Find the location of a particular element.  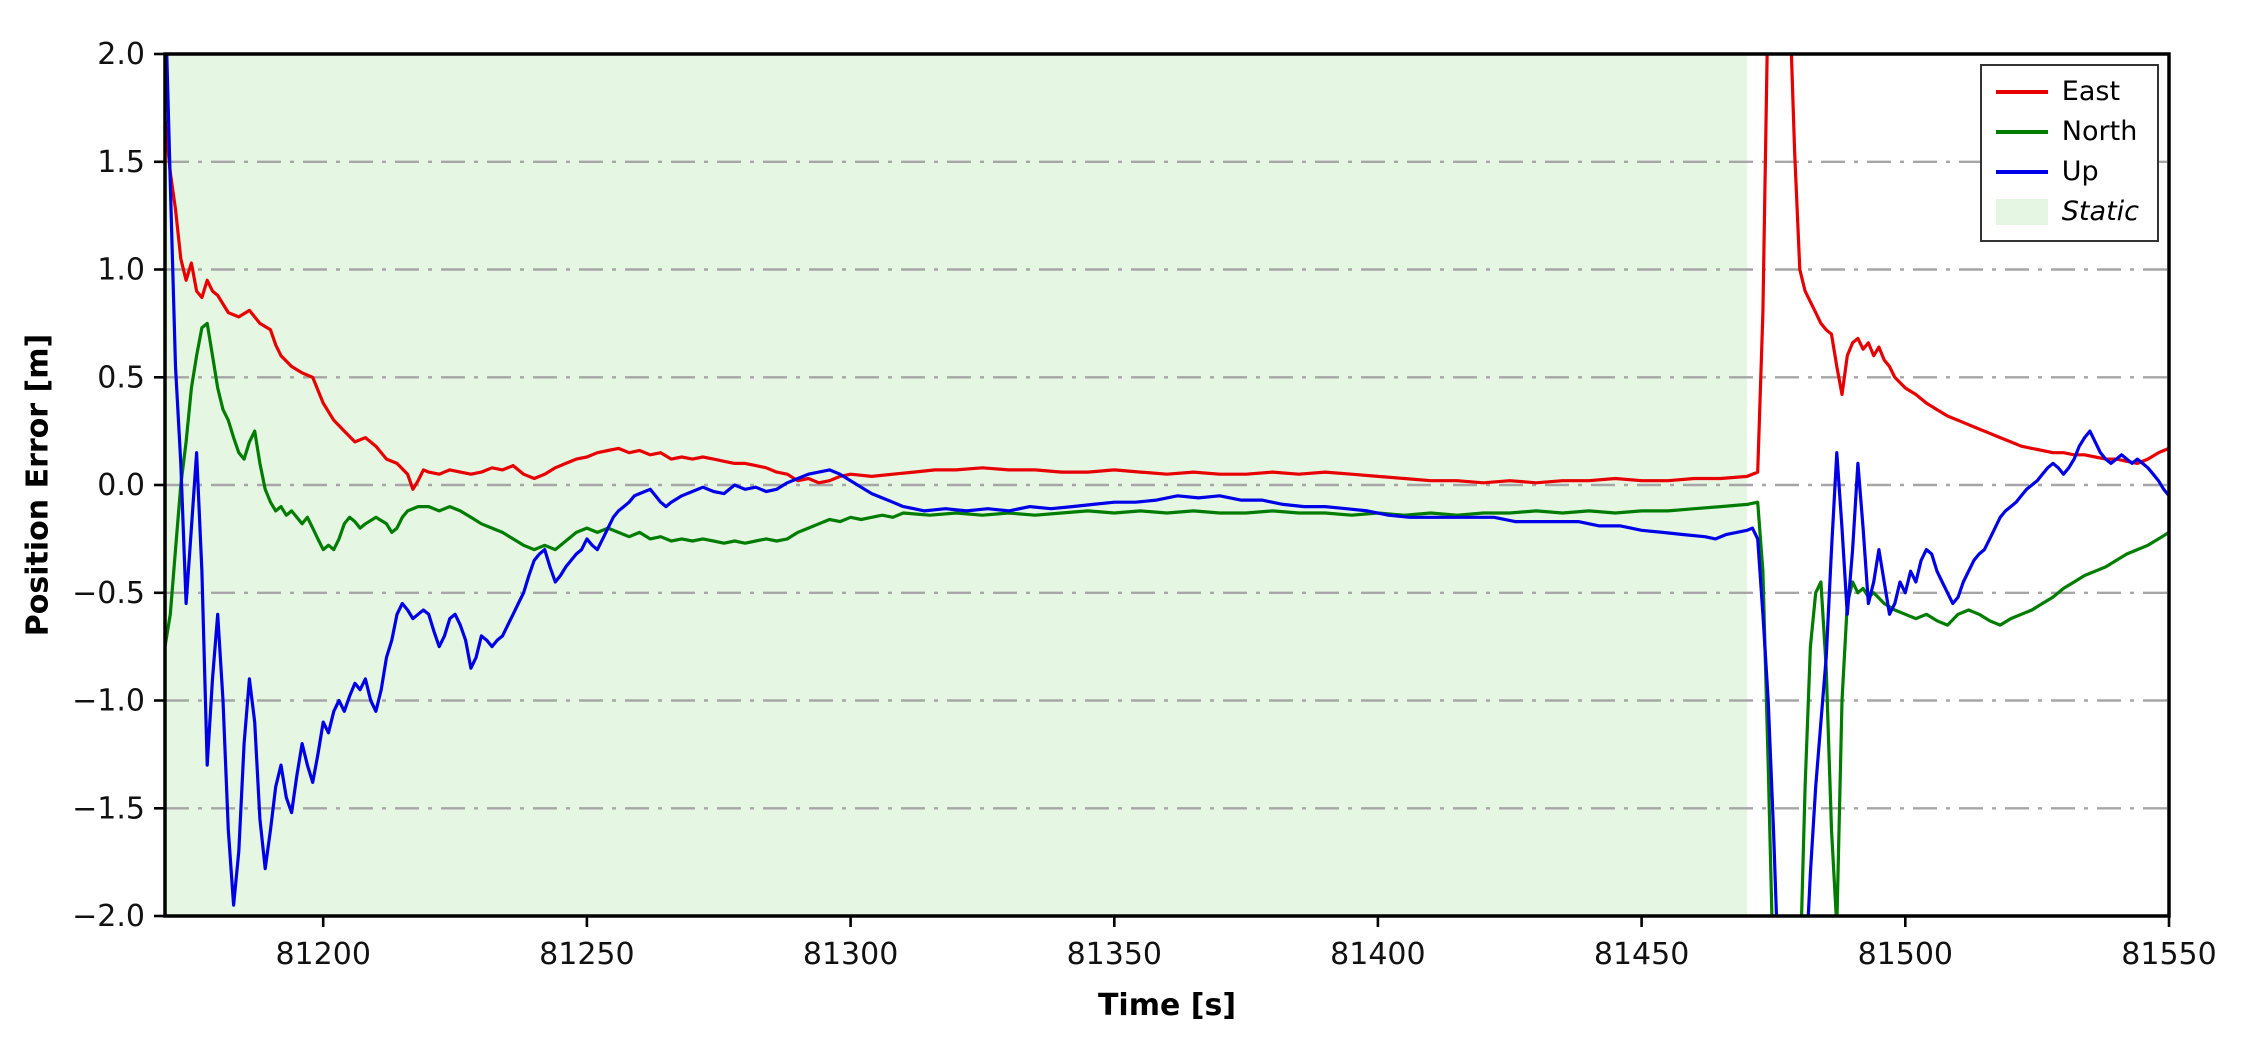

svg-text: −2.0 is located at coordinates (108, 916).